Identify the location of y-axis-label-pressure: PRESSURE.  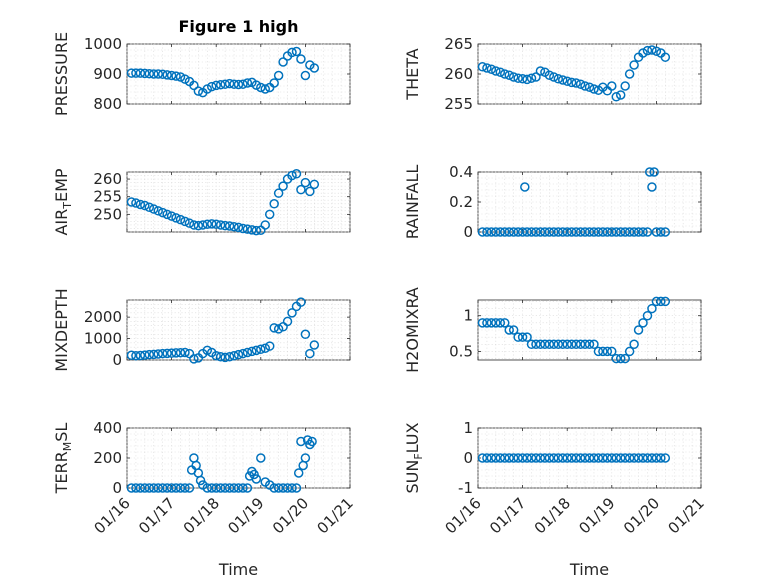
(61, 74).